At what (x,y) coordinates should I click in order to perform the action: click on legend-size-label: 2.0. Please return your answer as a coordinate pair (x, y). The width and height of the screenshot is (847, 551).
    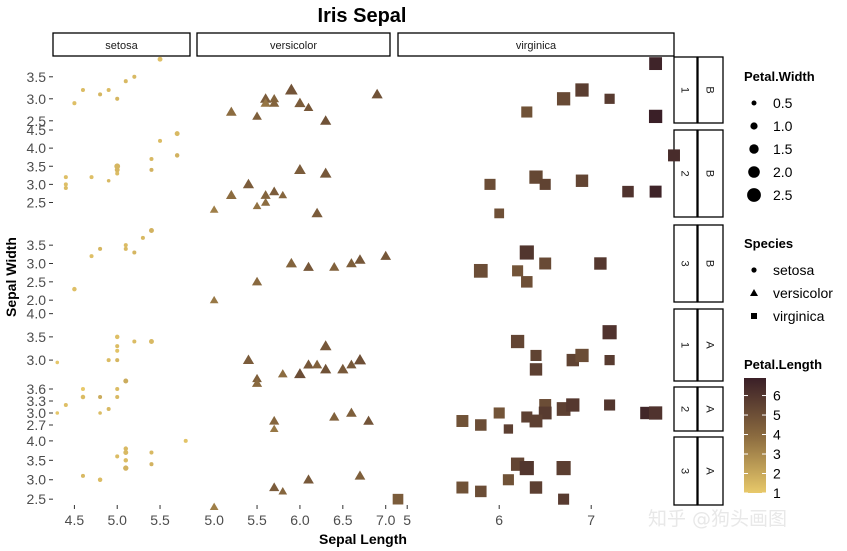
    Looking at the image, I should click on (783, 172).